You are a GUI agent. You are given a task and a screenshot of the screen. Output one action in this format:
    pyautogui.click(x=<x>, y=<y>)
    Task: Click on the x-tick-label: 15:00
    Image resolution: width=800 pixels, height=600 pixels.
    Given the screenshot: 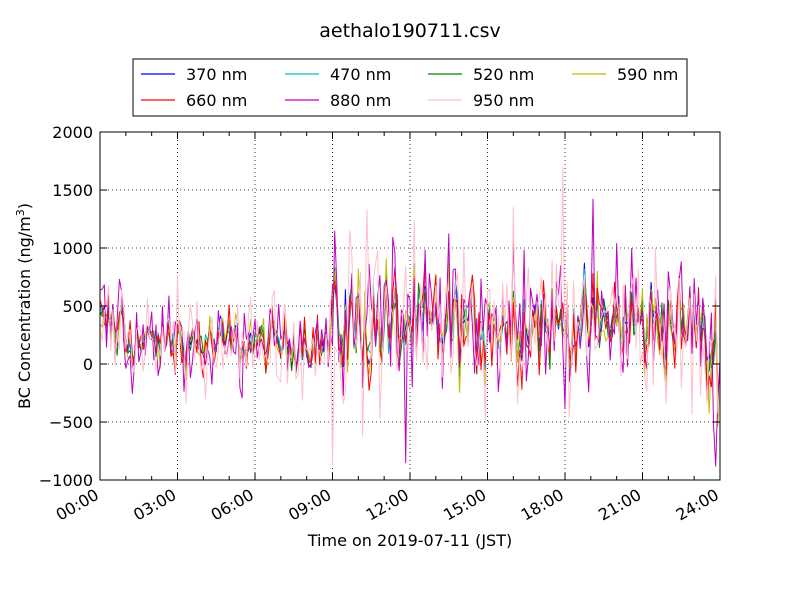 What is the action you would take?
    pyautogui.click(x=464, y=505)
    